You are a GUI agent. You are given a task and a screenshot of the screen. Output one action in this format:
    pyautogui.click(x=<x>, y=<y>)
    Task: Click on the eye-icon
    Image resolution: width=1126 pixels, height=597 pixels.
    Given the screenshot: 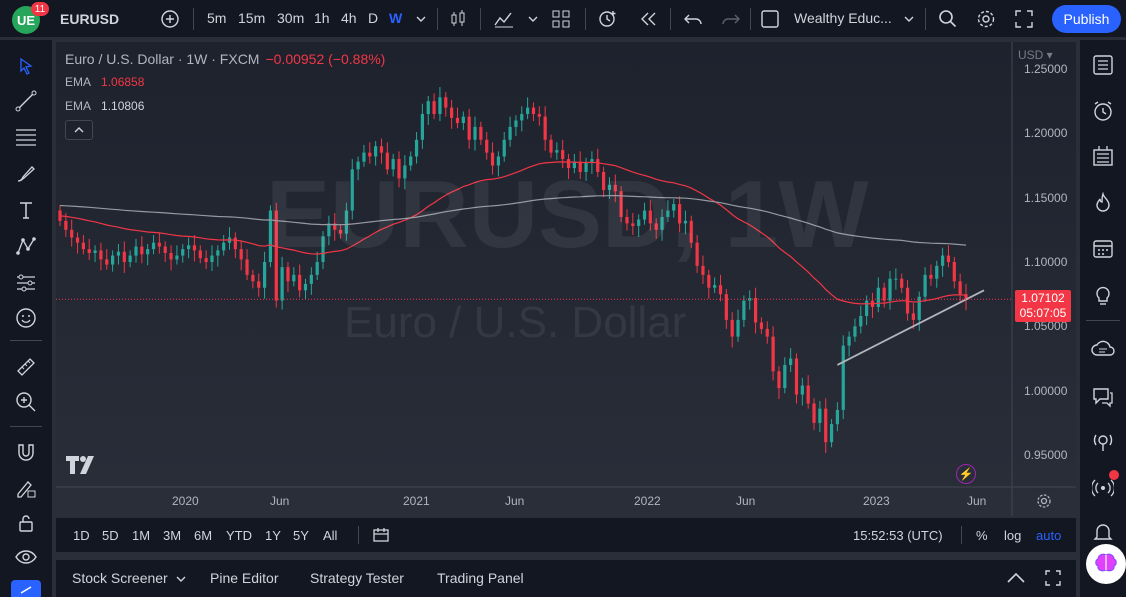 What is the action you would take?
    pyautogui.click(x=26, y=557)
    